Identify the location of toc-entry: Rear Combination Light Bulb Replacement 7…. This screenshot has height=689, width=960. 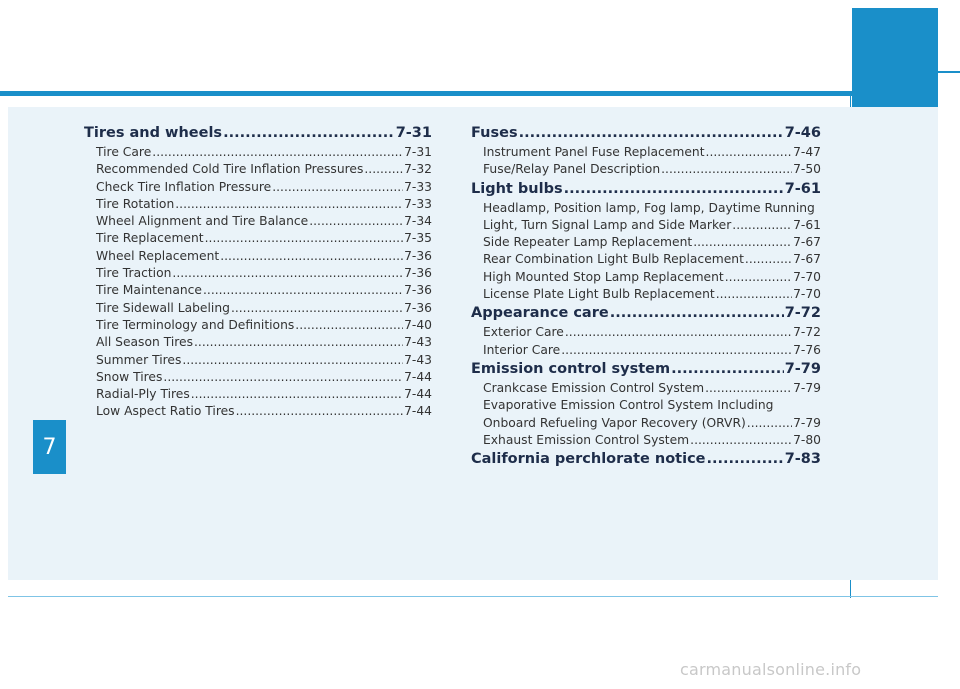
(646, 260).